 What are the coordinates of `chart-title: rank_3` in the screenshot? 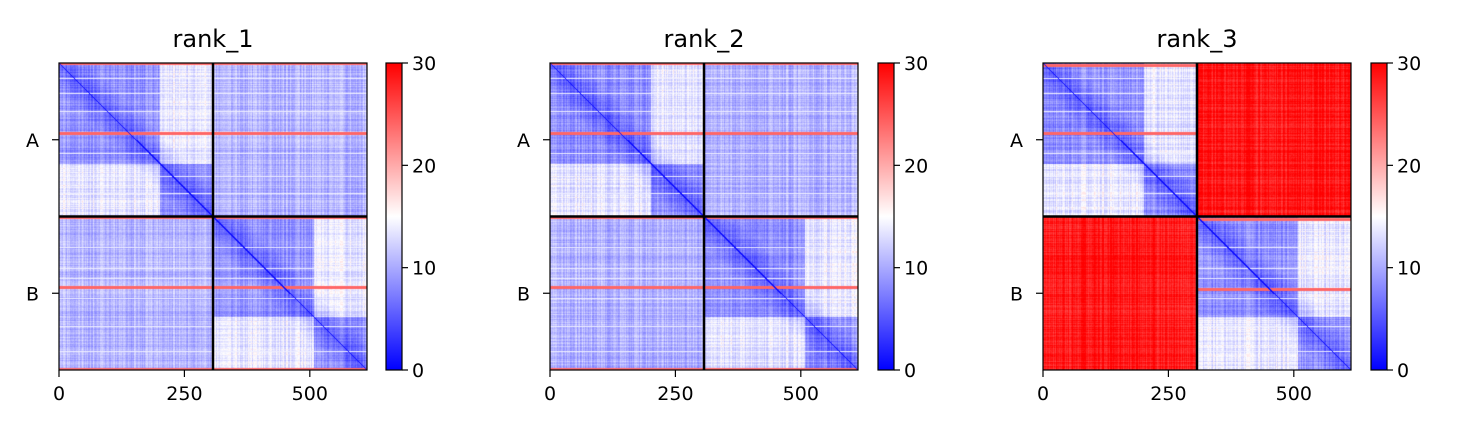 It's located at (1197, 39).